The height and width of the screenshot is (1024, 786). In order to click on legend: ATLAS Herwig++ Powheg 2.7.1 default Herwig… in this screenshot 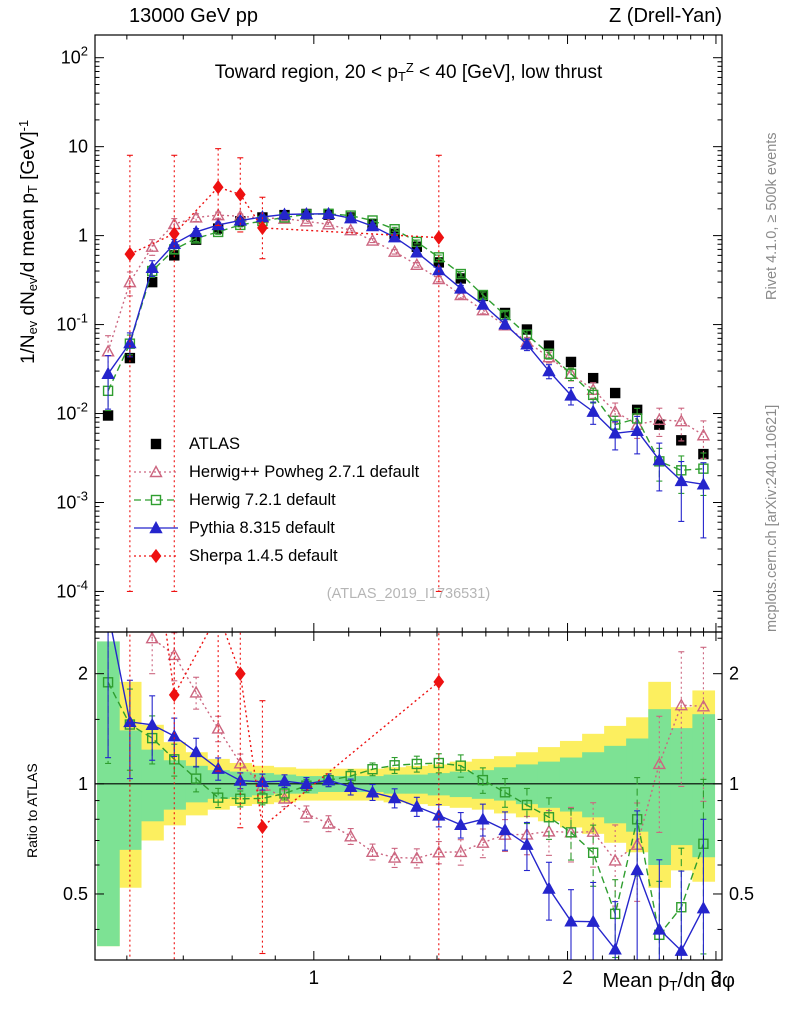, I will do `click(275, 500)`.